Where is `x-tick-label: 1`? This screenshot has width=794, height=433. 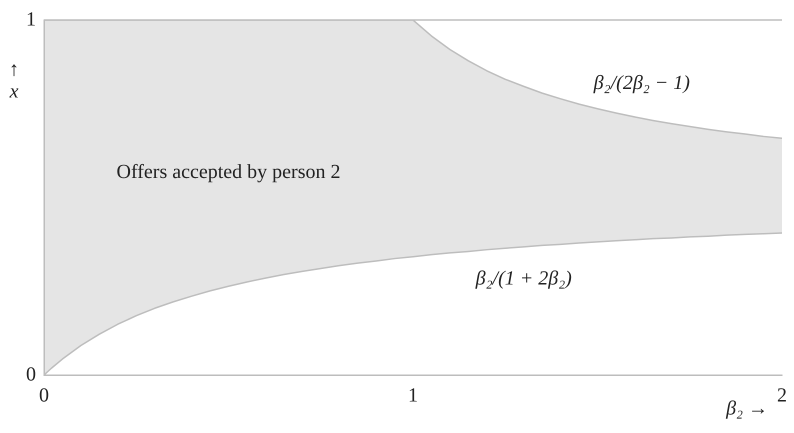
x-tick-label: 1 is located at coordinates (413, 395).